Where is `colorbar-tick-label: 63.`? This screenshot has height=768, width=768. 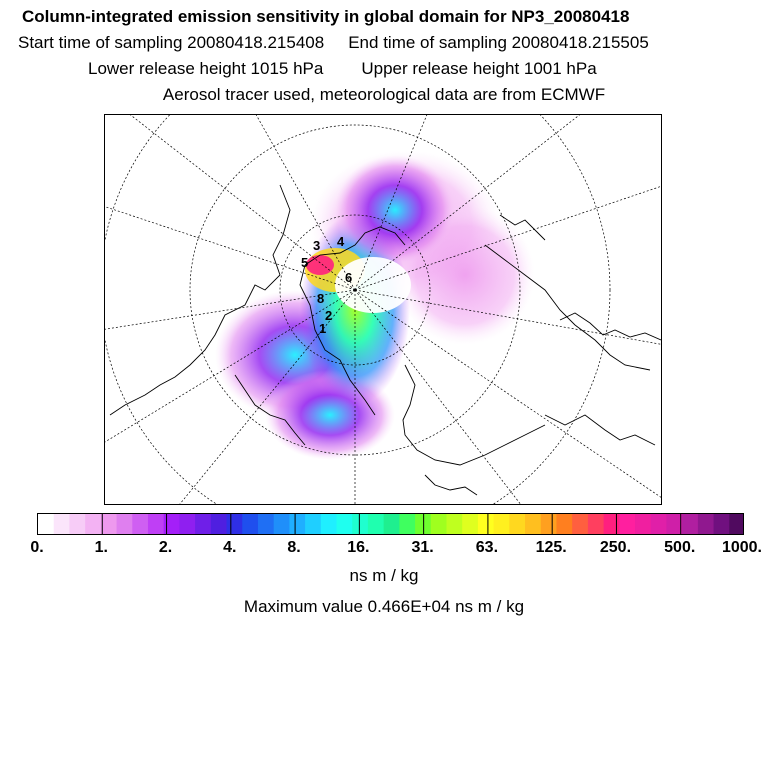
colorbar-tick-label: 63. is located at coordinates (487, 547).